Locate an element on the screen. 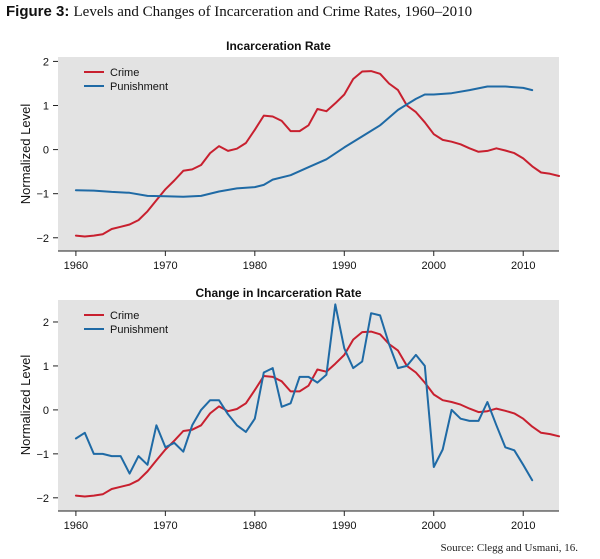 This screenshot has height=559, width=600. source-note: Source: Clegg and Usmani, 16. is located at coordinates (509, 548).